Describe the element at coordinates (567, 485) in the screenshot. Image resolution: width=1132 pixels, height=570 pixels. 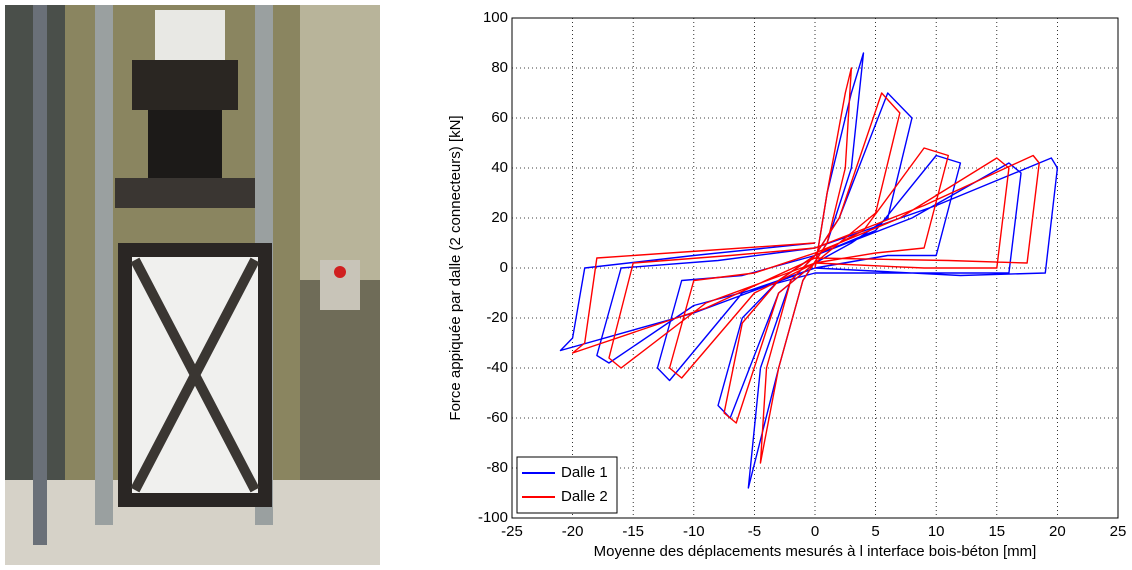
I see `legend-box` at that location.